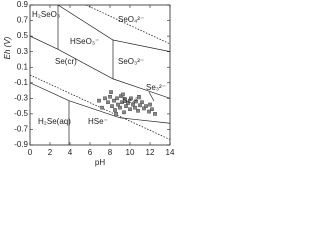 Image resolution: width=320 pixels, height=240 pixels. Describe the element at coordinates (21, 113) in the screenshot. I see `y-tick-label: -0.5` at that location.